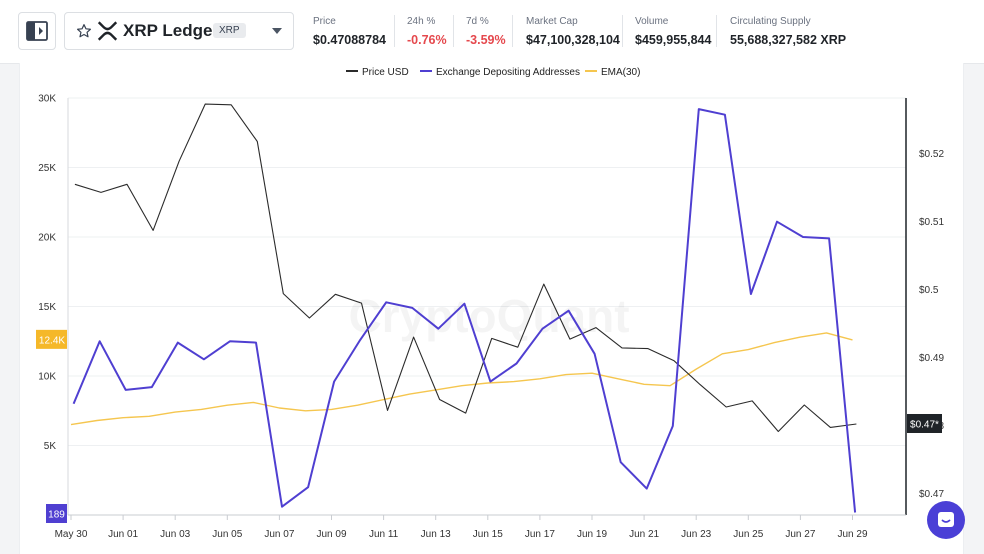 This screenshot has height=554, width=984. I want to click on star-icon, so click(84, 31).